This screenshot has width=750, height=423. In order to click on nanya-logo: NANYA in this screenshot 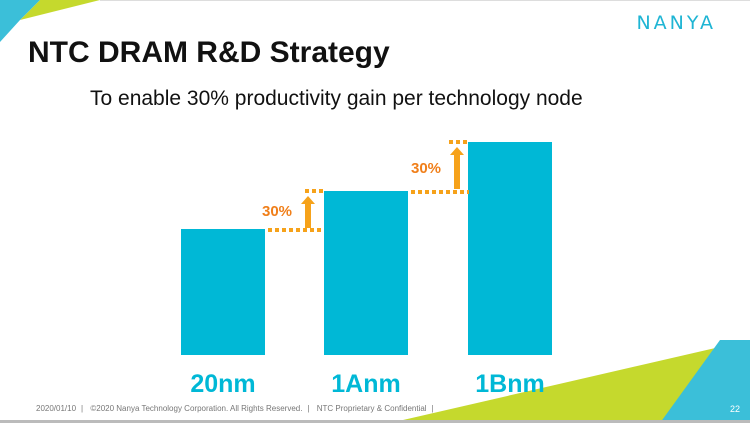, I will do `click(676, 23)`.